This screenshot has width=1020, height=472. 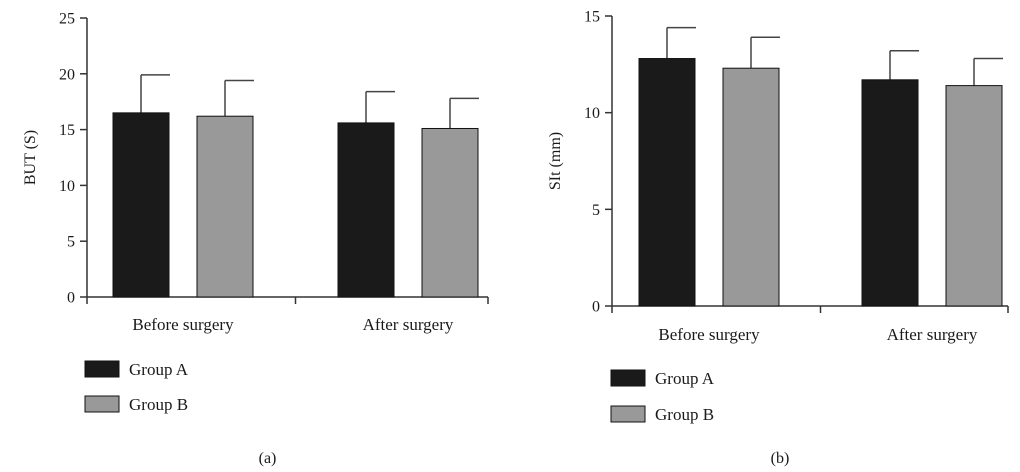 I want to click on y-axis-title: BUT (S), so click(x=30, y=157).